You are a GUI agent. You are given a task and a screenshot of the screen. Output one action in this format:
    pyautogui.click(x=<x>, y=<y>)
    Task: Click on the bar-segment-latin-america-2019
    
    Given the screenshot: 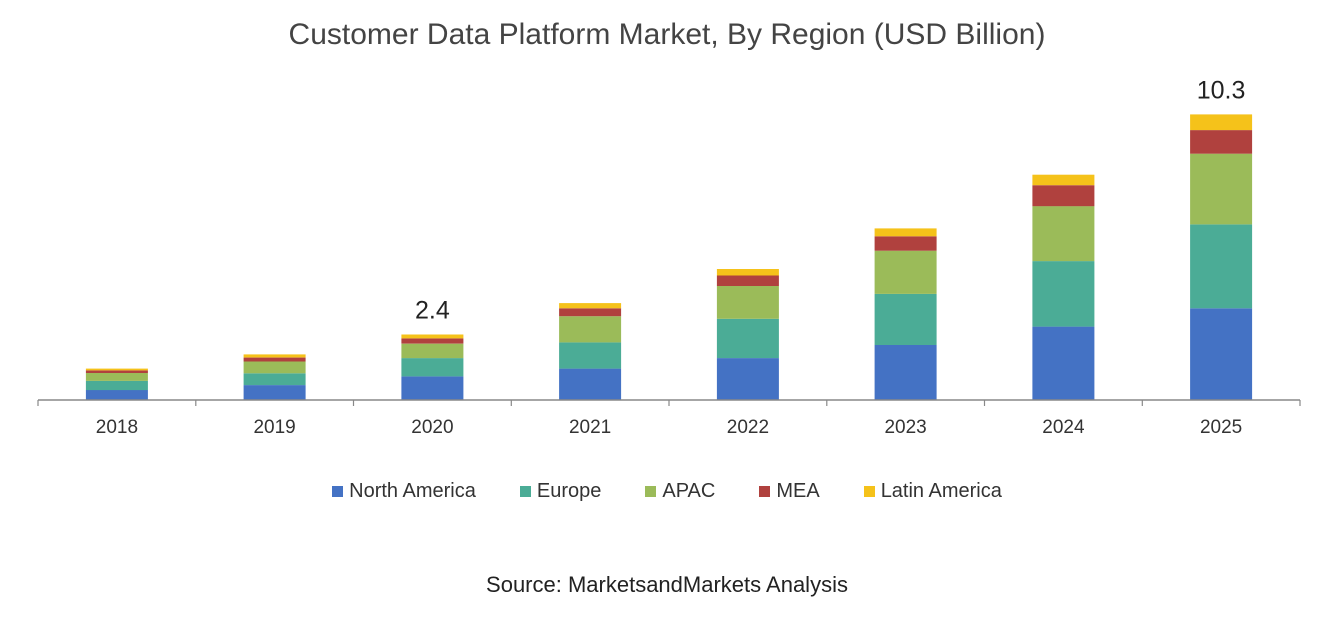 What is the action you would take?
    pyautogui.click(x=274, y=356)
    